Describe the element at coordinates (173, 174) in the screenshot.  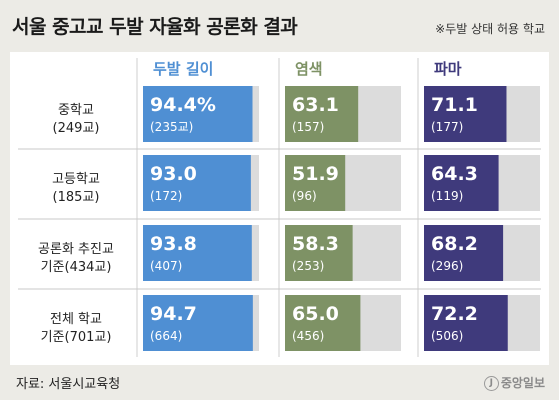
I see `bar-value-label: 93.0` at that location.